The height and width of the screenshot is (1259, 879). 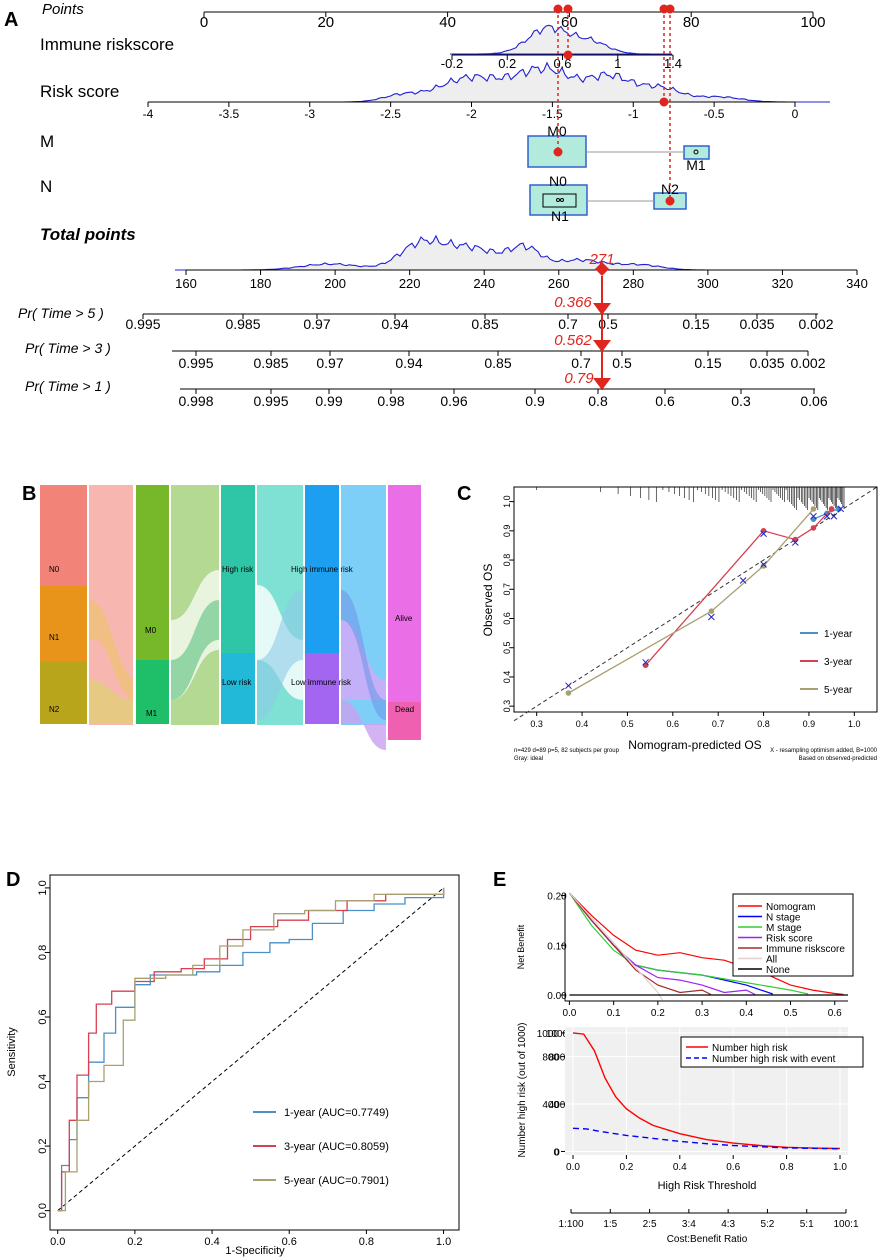 I want to click on pr1-tick-label: 0.06, so click(x=813, y=401).